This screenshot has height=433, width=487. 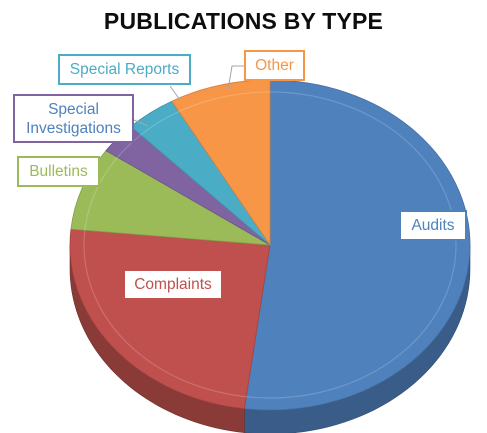 What do you see at coordinates (170, 198) in the screenshot?
I see `slice-bulletins` at bounding box center [170, 198].